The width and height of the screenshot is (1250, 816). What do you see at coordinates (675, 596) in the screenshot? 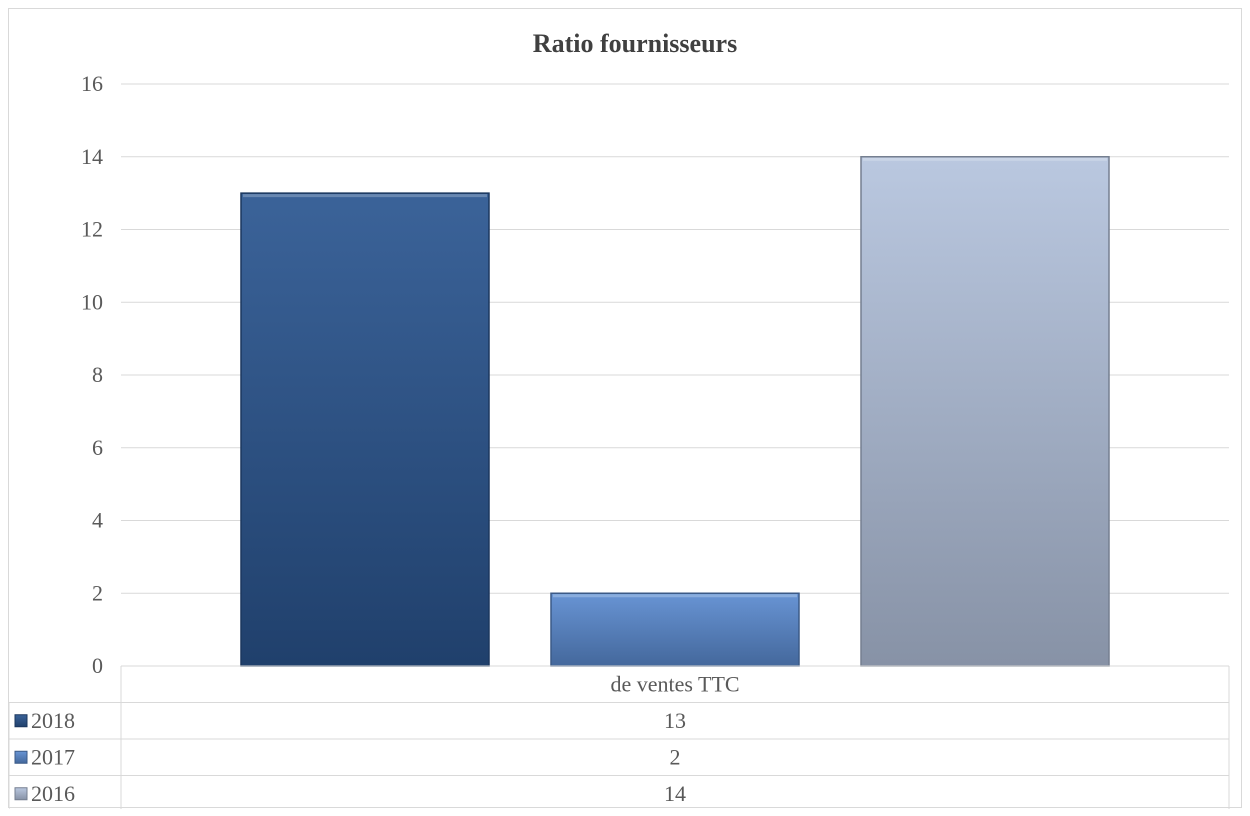
I see `bar-highlight-2017` at bounding box center [675, 596].